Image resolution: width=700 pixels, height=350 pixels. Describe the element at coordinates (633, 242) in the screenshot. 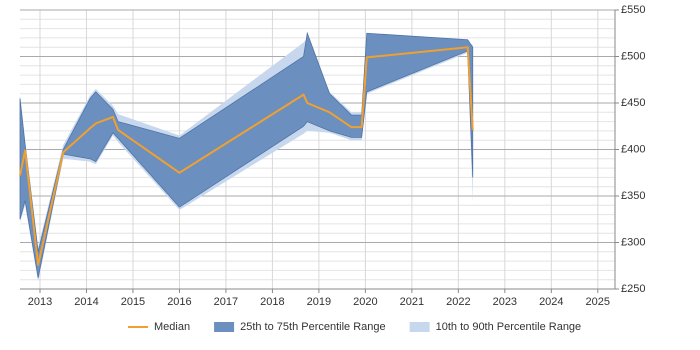

I see `y-tick-label: £300` at that location.